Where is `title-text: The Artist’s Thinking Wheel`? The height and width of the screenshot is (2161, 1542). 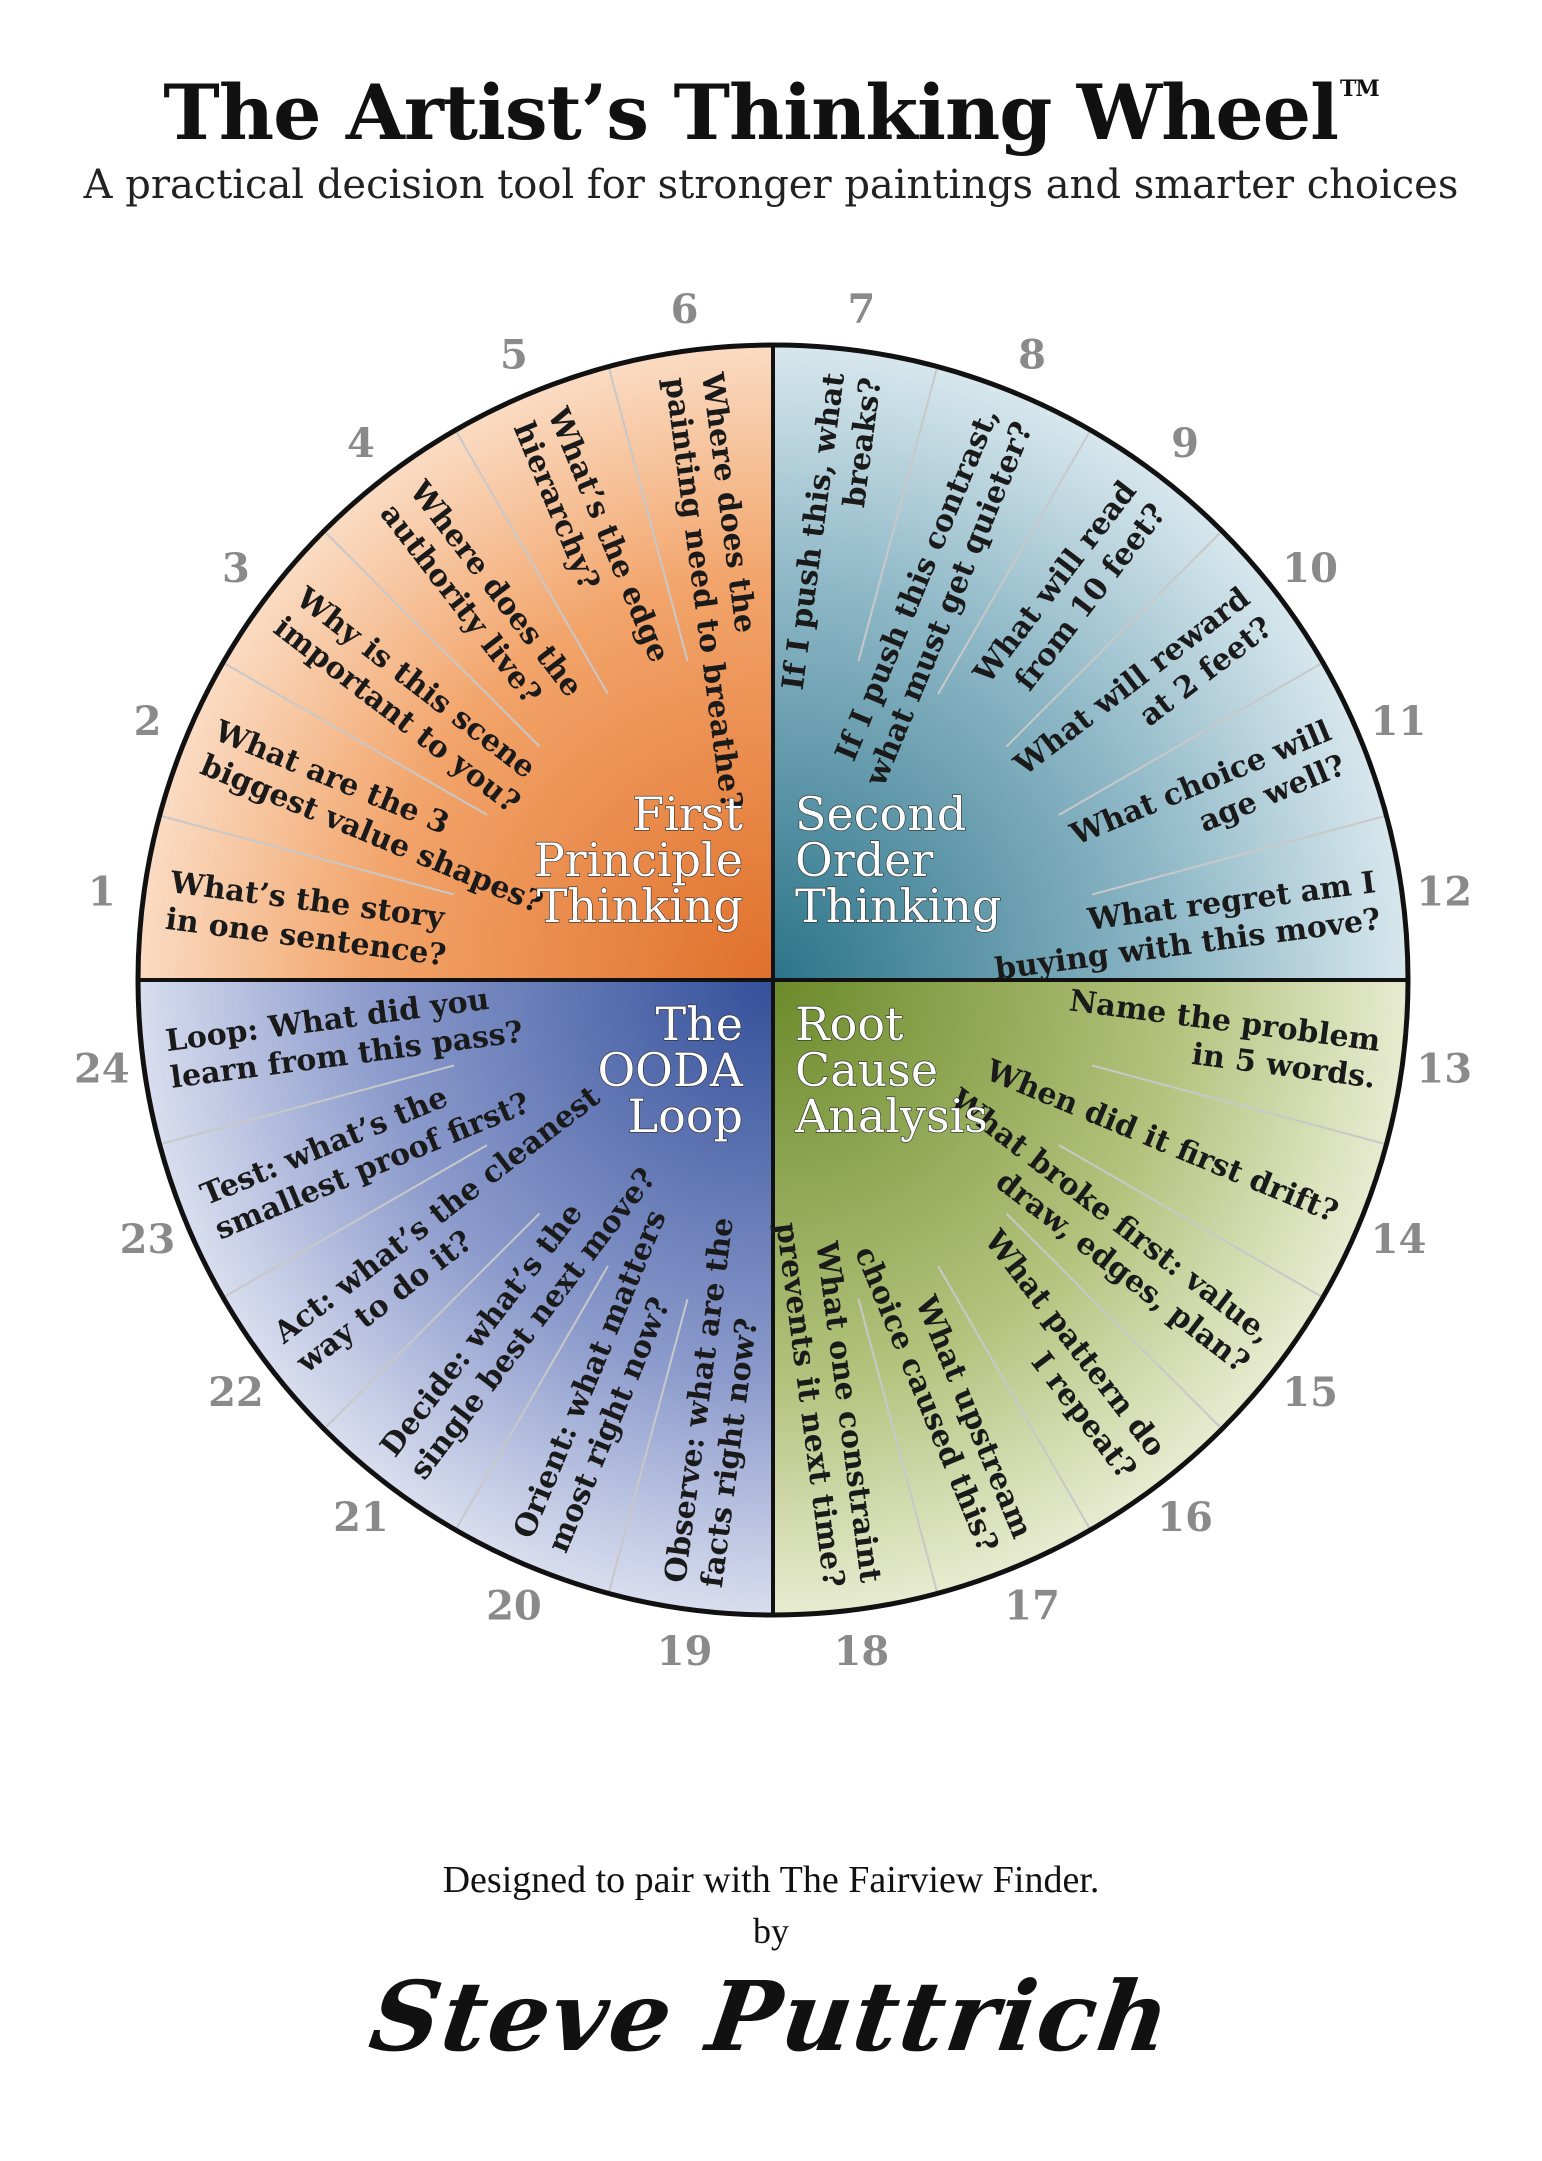 title-text: The Artist’s Thinking Wheel is located at coordinates (751, 112).